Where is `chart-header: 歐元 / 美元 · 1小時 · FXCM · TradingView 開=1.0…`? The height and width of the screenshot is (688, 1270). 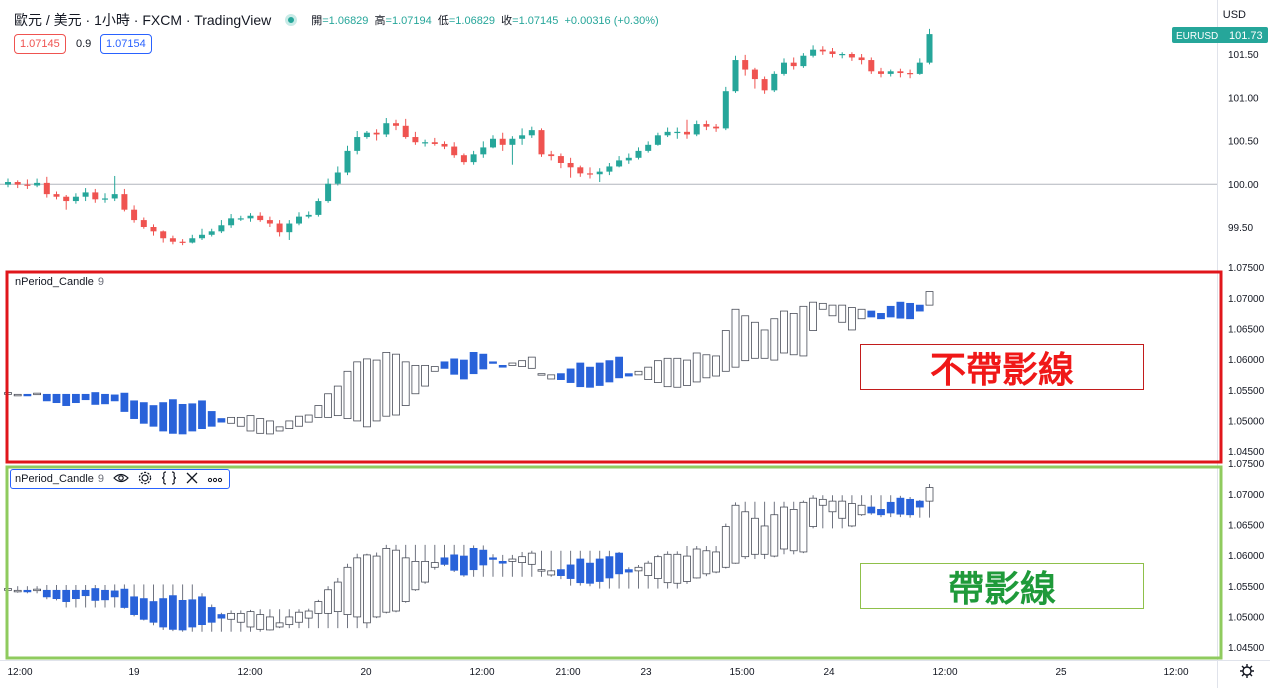 chart-header: 歐元 / 美元 · 1小時 · FXCM · TradingView 開=1.0… is located at coordinates (336, 20).